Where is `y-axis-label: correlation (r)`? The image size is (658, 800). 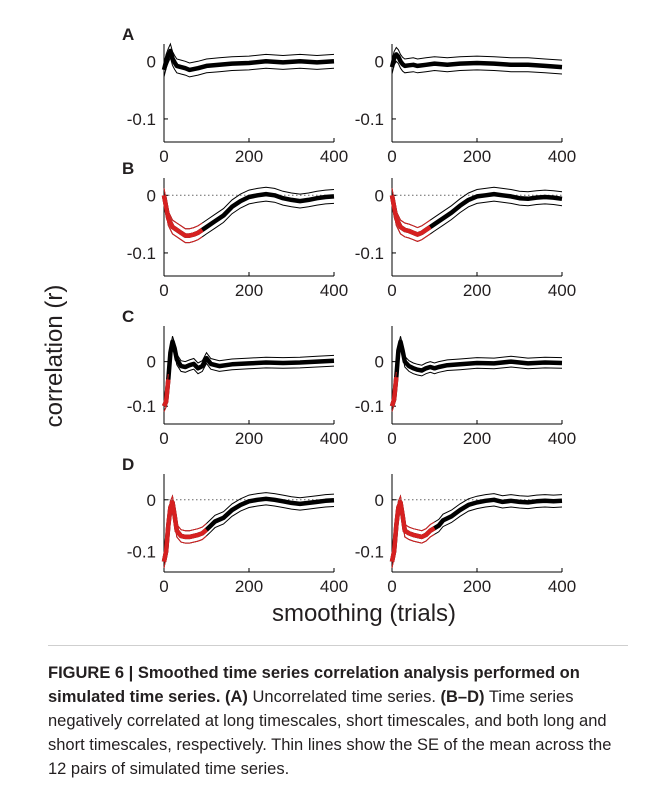 y-axis-label: correlation (r) is located at coordinates (54, 356).